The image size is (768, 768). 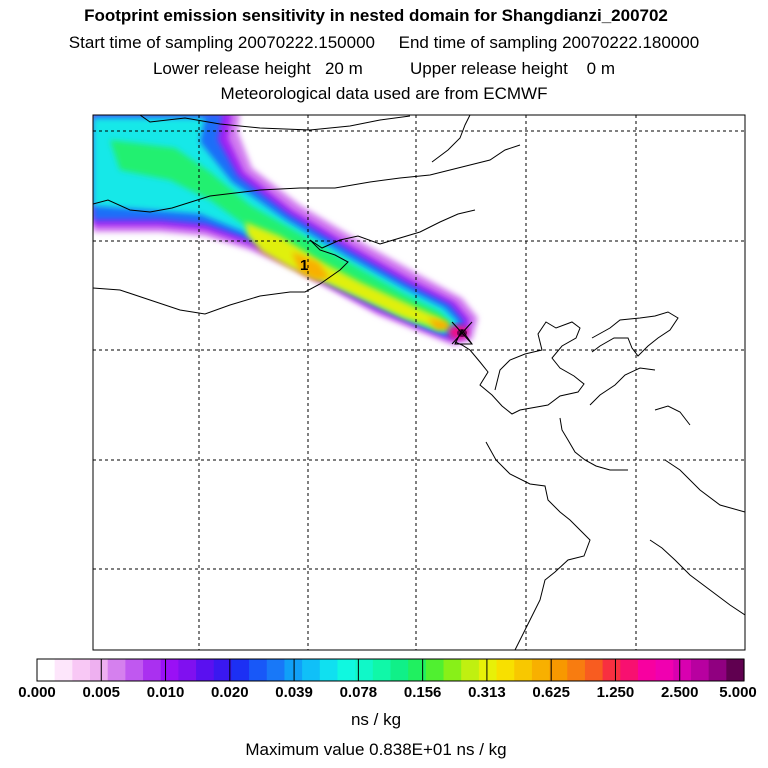 I want to click on plume-layer-green, so click(x=281, y=235).